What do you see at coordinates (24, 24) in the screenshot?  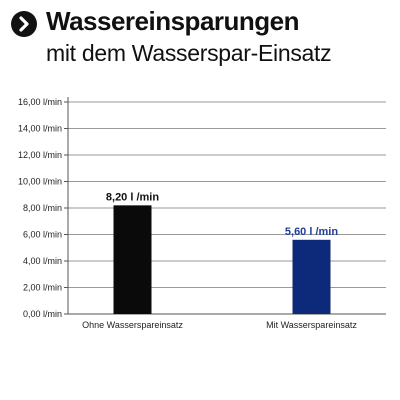 I see `chevron-right-circle-icon` at bounding box center [24, 24].